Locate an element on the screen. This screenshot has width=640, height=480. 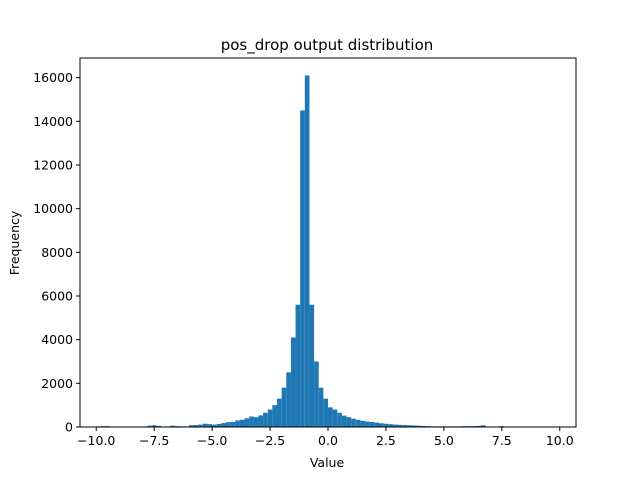
y-tick-label: 16000 is located at coordinates (53, 77).